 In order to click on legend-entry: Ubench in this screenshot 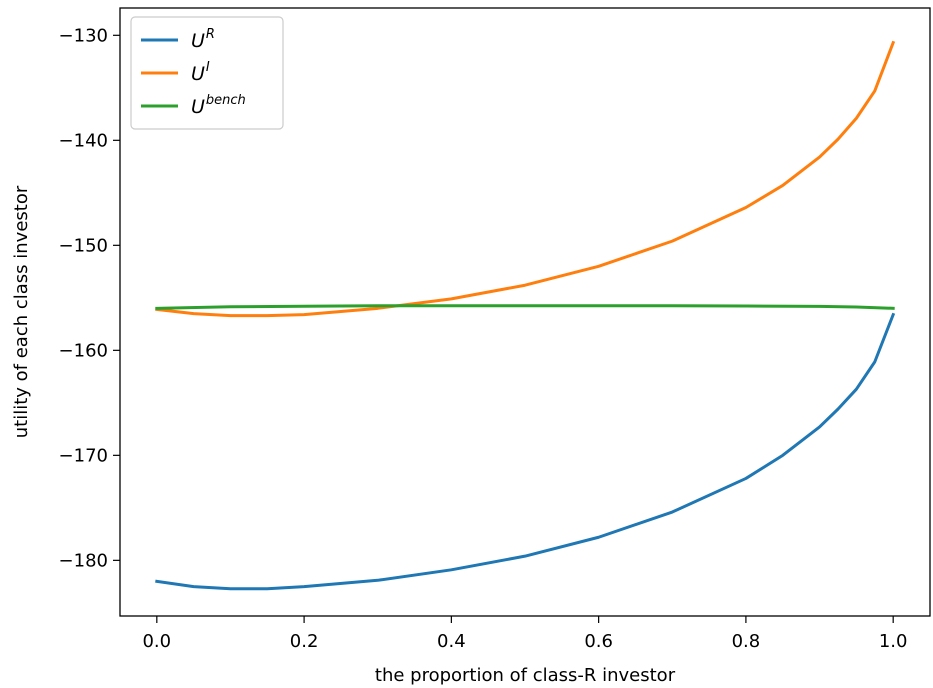, I will do `click(218, 105)`.